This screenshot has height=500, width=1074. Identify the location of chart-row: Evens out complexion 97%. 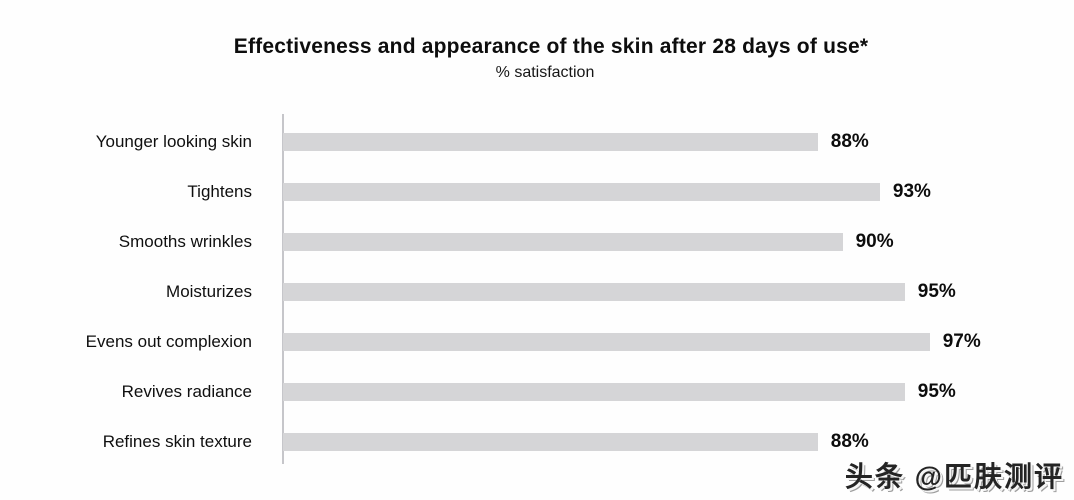
(537, 342).